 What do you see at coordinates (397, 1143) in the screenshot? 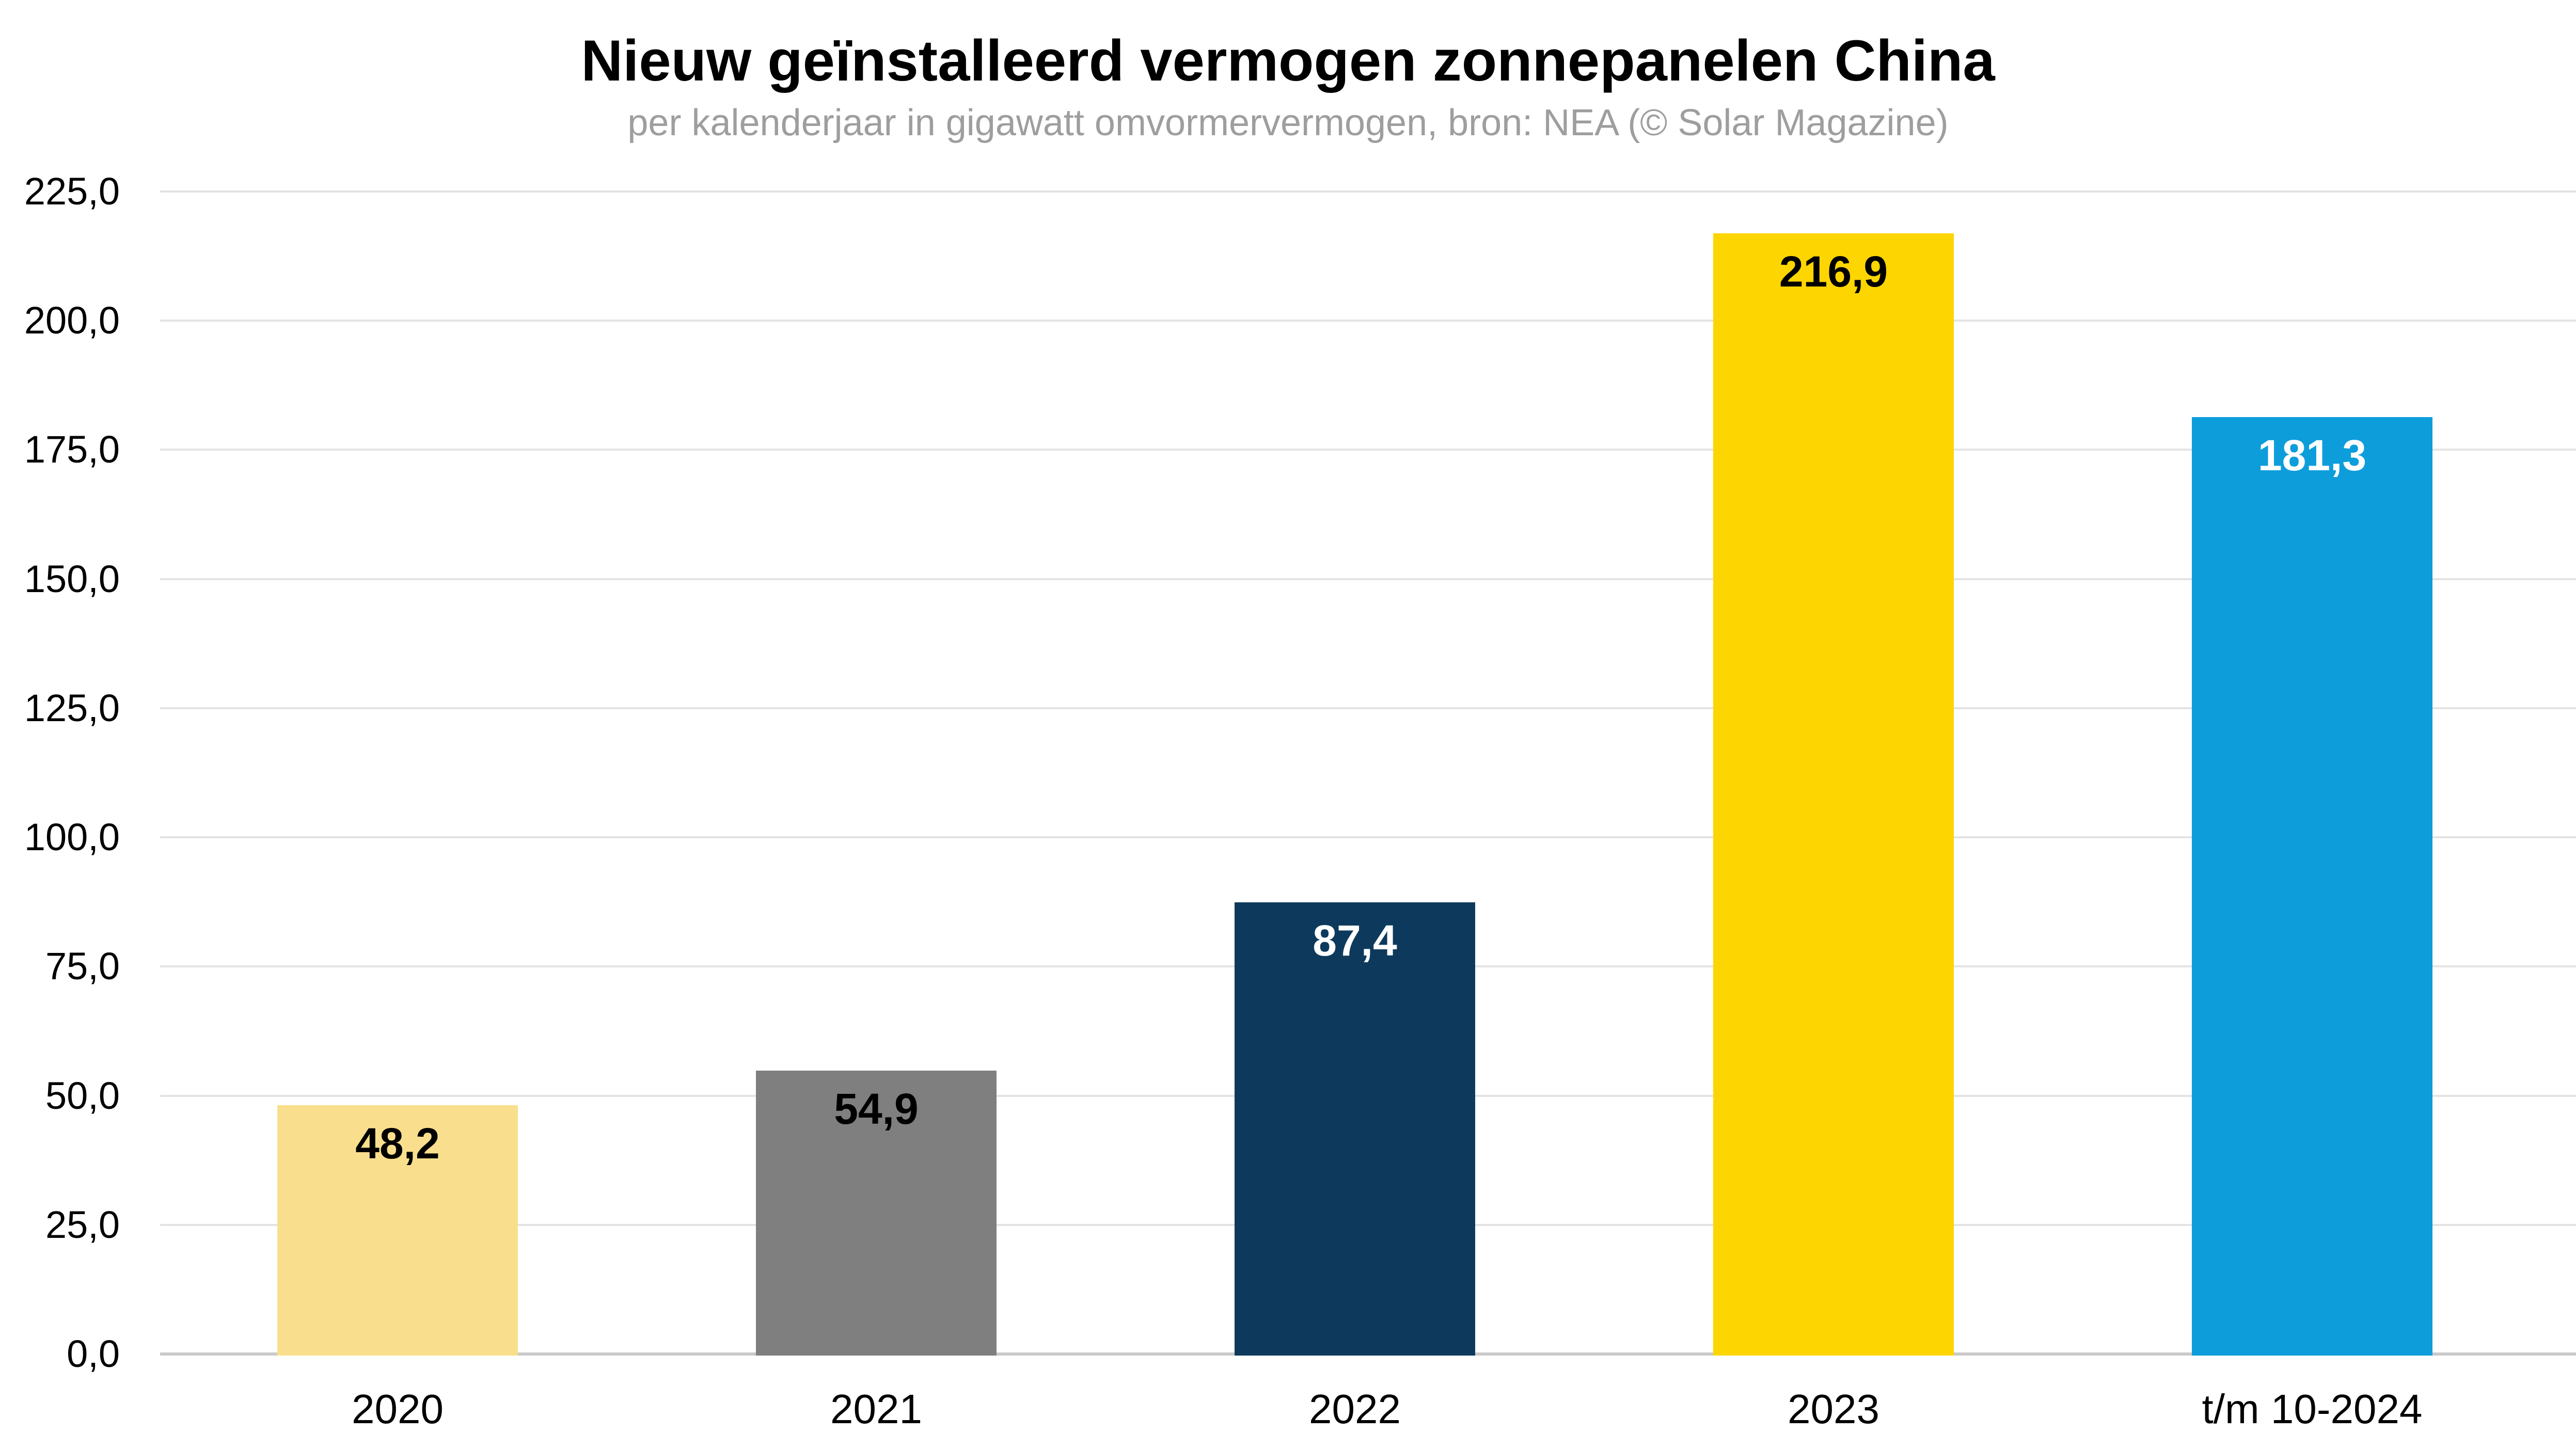
I see `bar-value-label-2020: 48,2` at bounding box center [397, 1143].